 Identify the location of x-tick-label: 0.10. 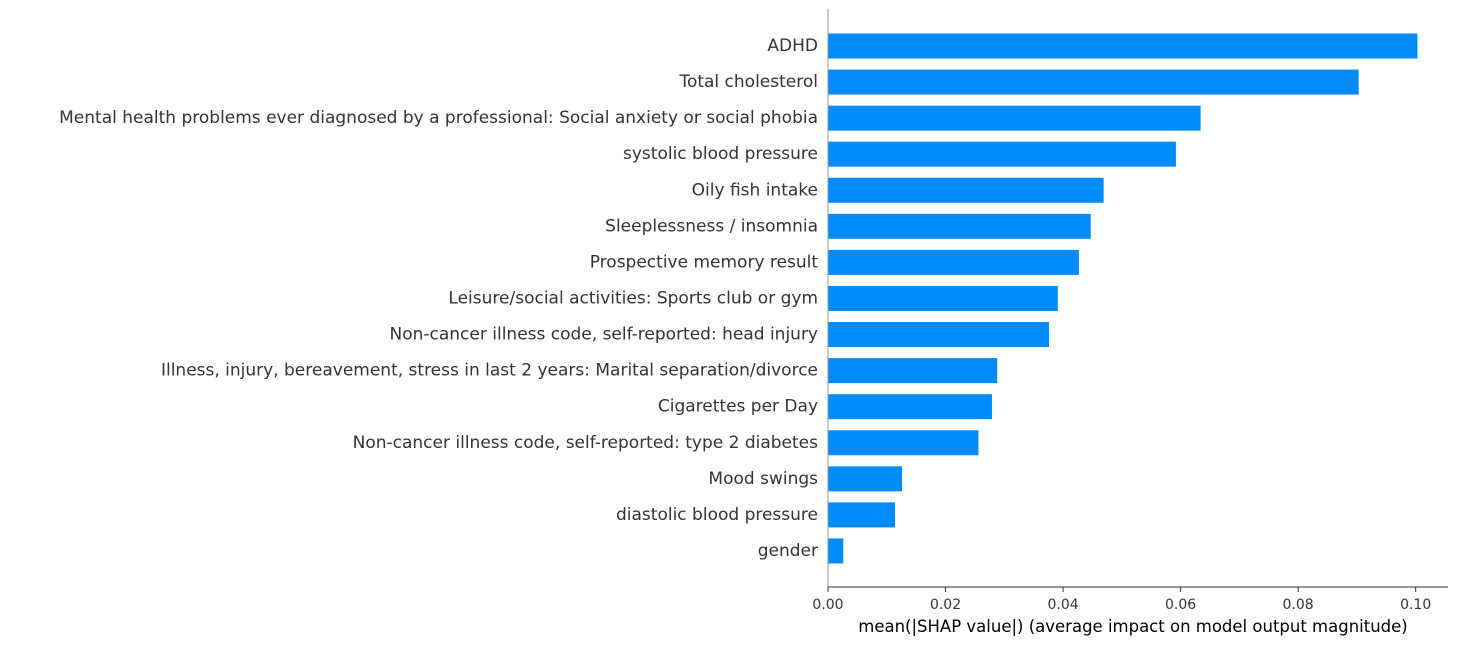
(1415, 605).